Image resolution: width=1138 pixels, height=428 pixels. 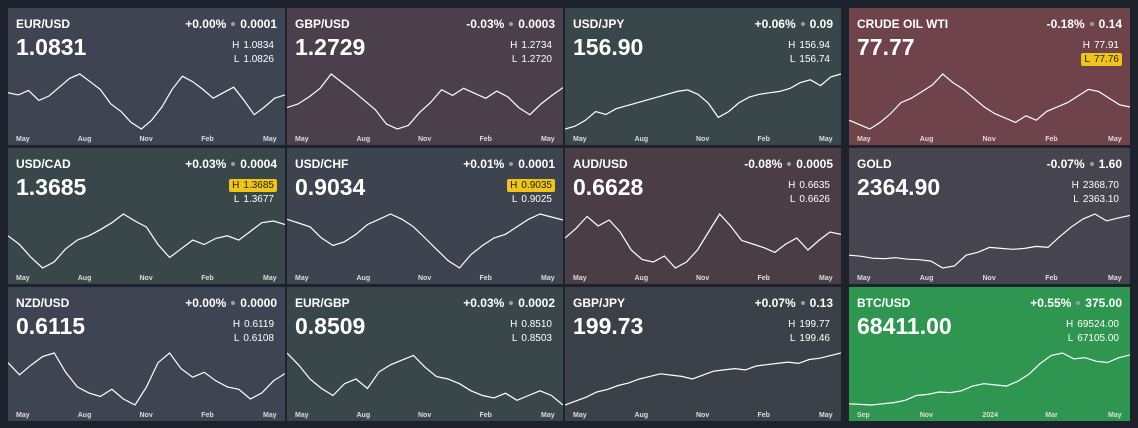 What do you see at coordinates (1106, 45) in the screenshot?
I see `high-value: 77.91` at bounding box center [1106, 45].